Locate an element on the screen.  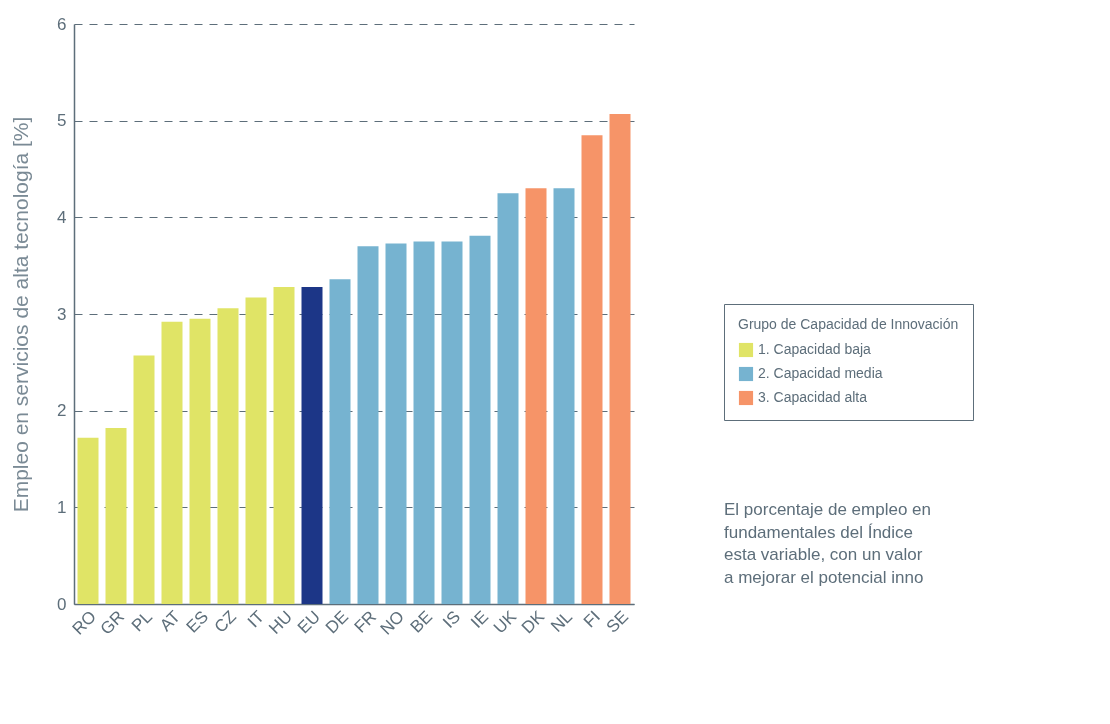
text: a mejorar el potencial inno is located at coordinates (824, 577).